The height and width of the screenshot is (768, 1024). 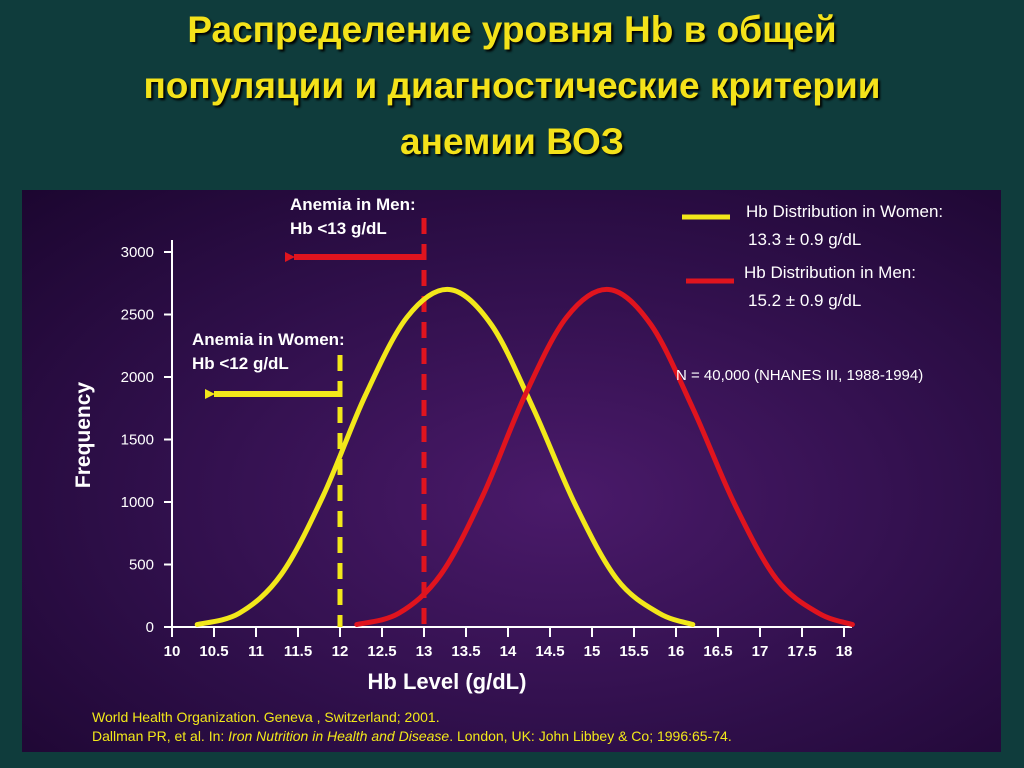 What do you see at coordinates (83, 435) in the screenshot?
I see `y-axis-label: Frequency` at bounding box center [83, 435].